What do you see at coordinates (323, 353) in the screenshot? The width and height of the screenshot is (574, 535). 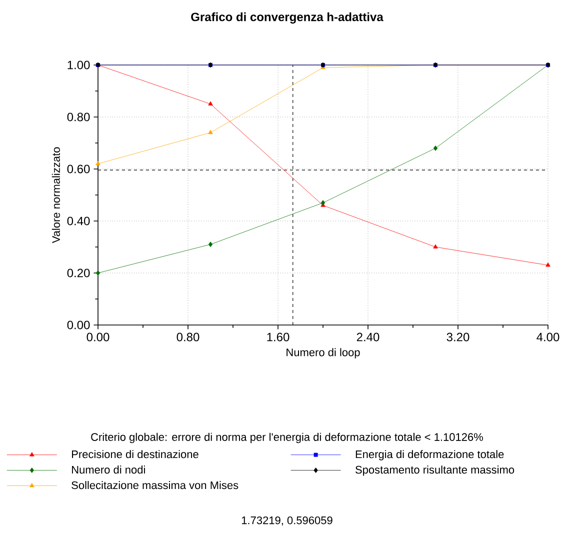 I see `x-axis-title: Numero di loop` at bounding box center [323, 353].